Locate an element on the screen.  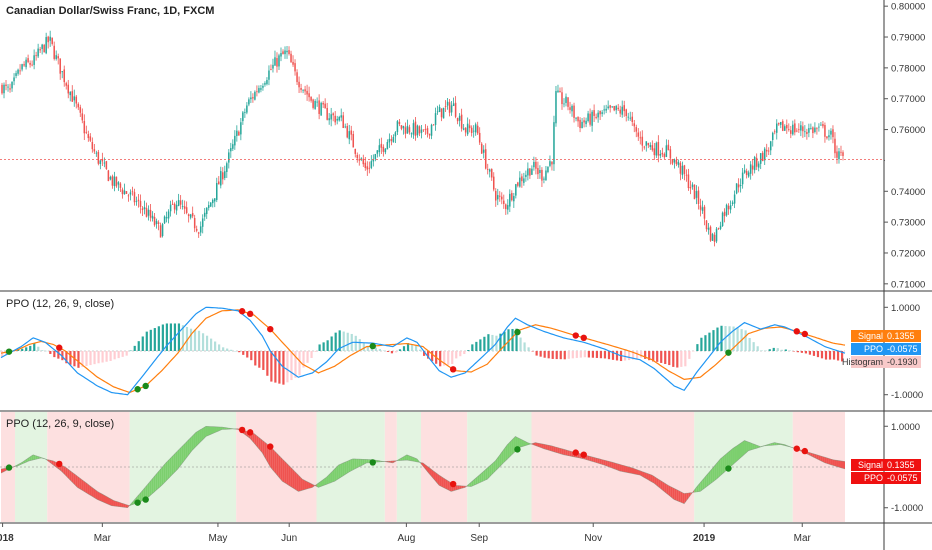
ppo-value-tag-value: -0.0575 is located at coordinates (902, 349).